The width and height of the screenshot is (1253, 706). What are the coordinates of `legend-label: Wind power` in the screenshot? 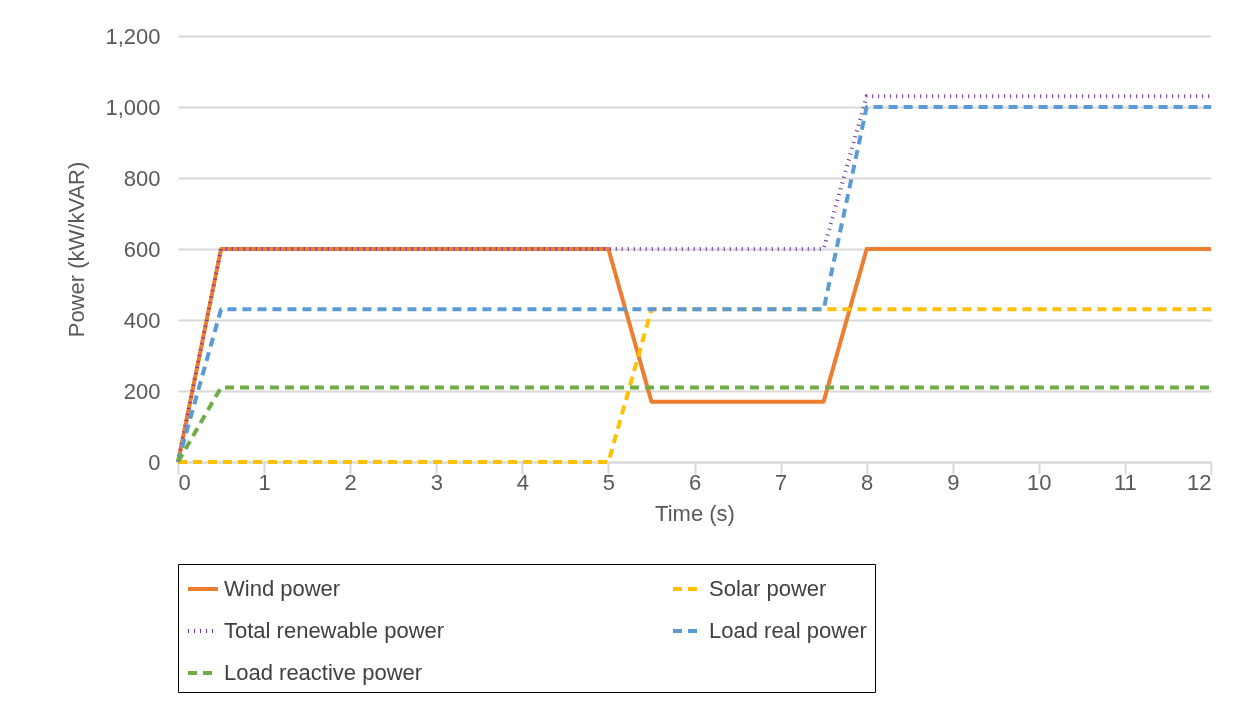 It's located at (282, 588).